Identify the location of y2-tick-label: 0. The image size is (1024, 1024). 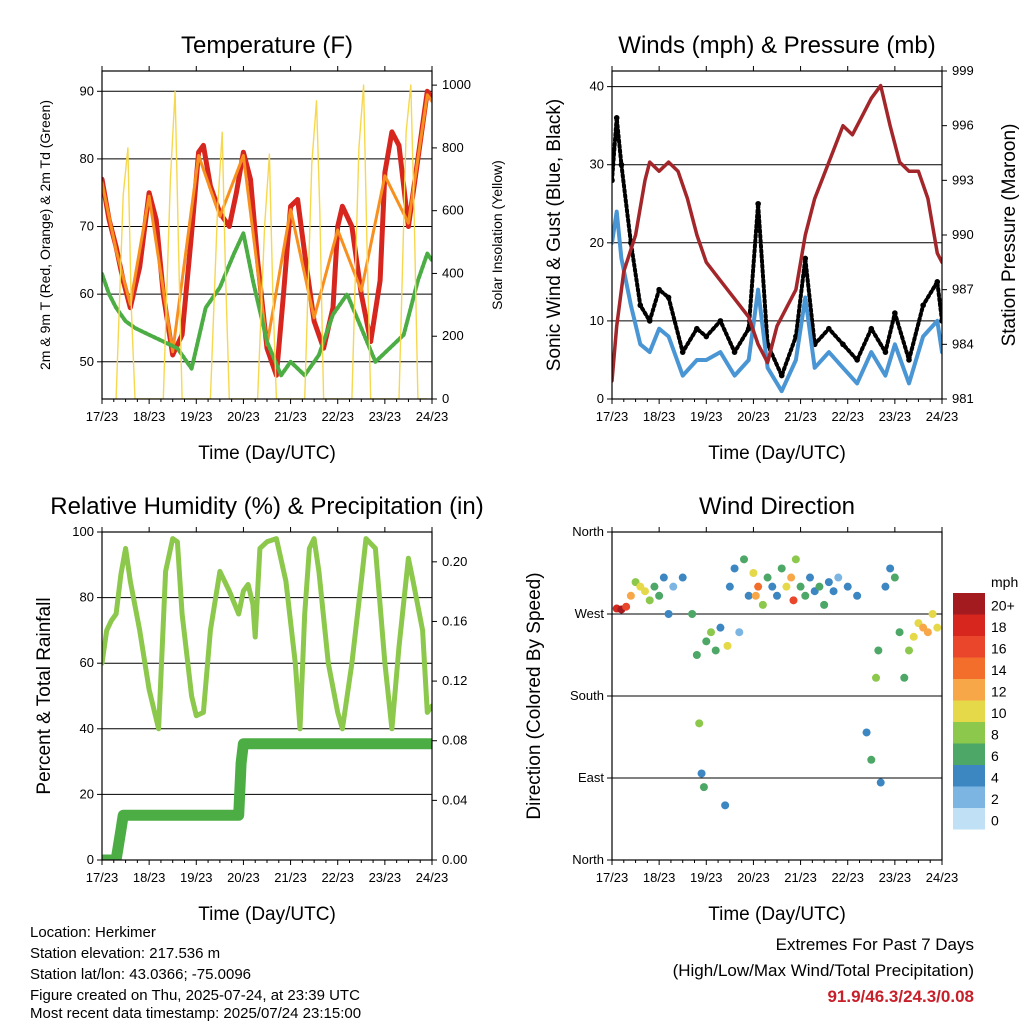
(445, 398).